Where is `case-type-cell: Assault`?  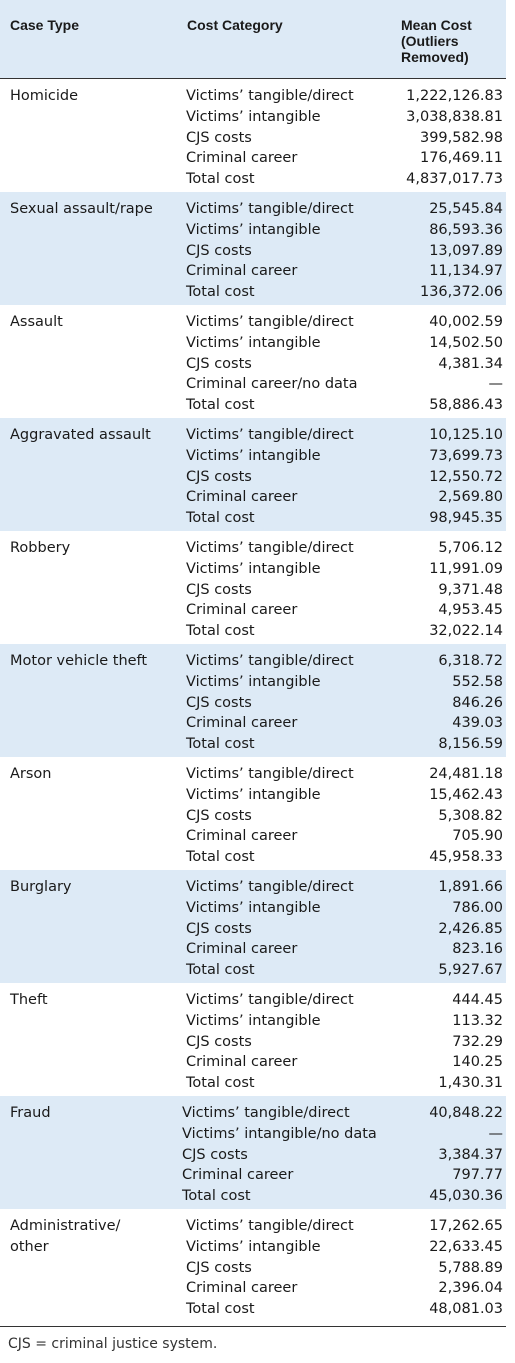 case-type-cell: Assault is located at coordinates (95, 322).